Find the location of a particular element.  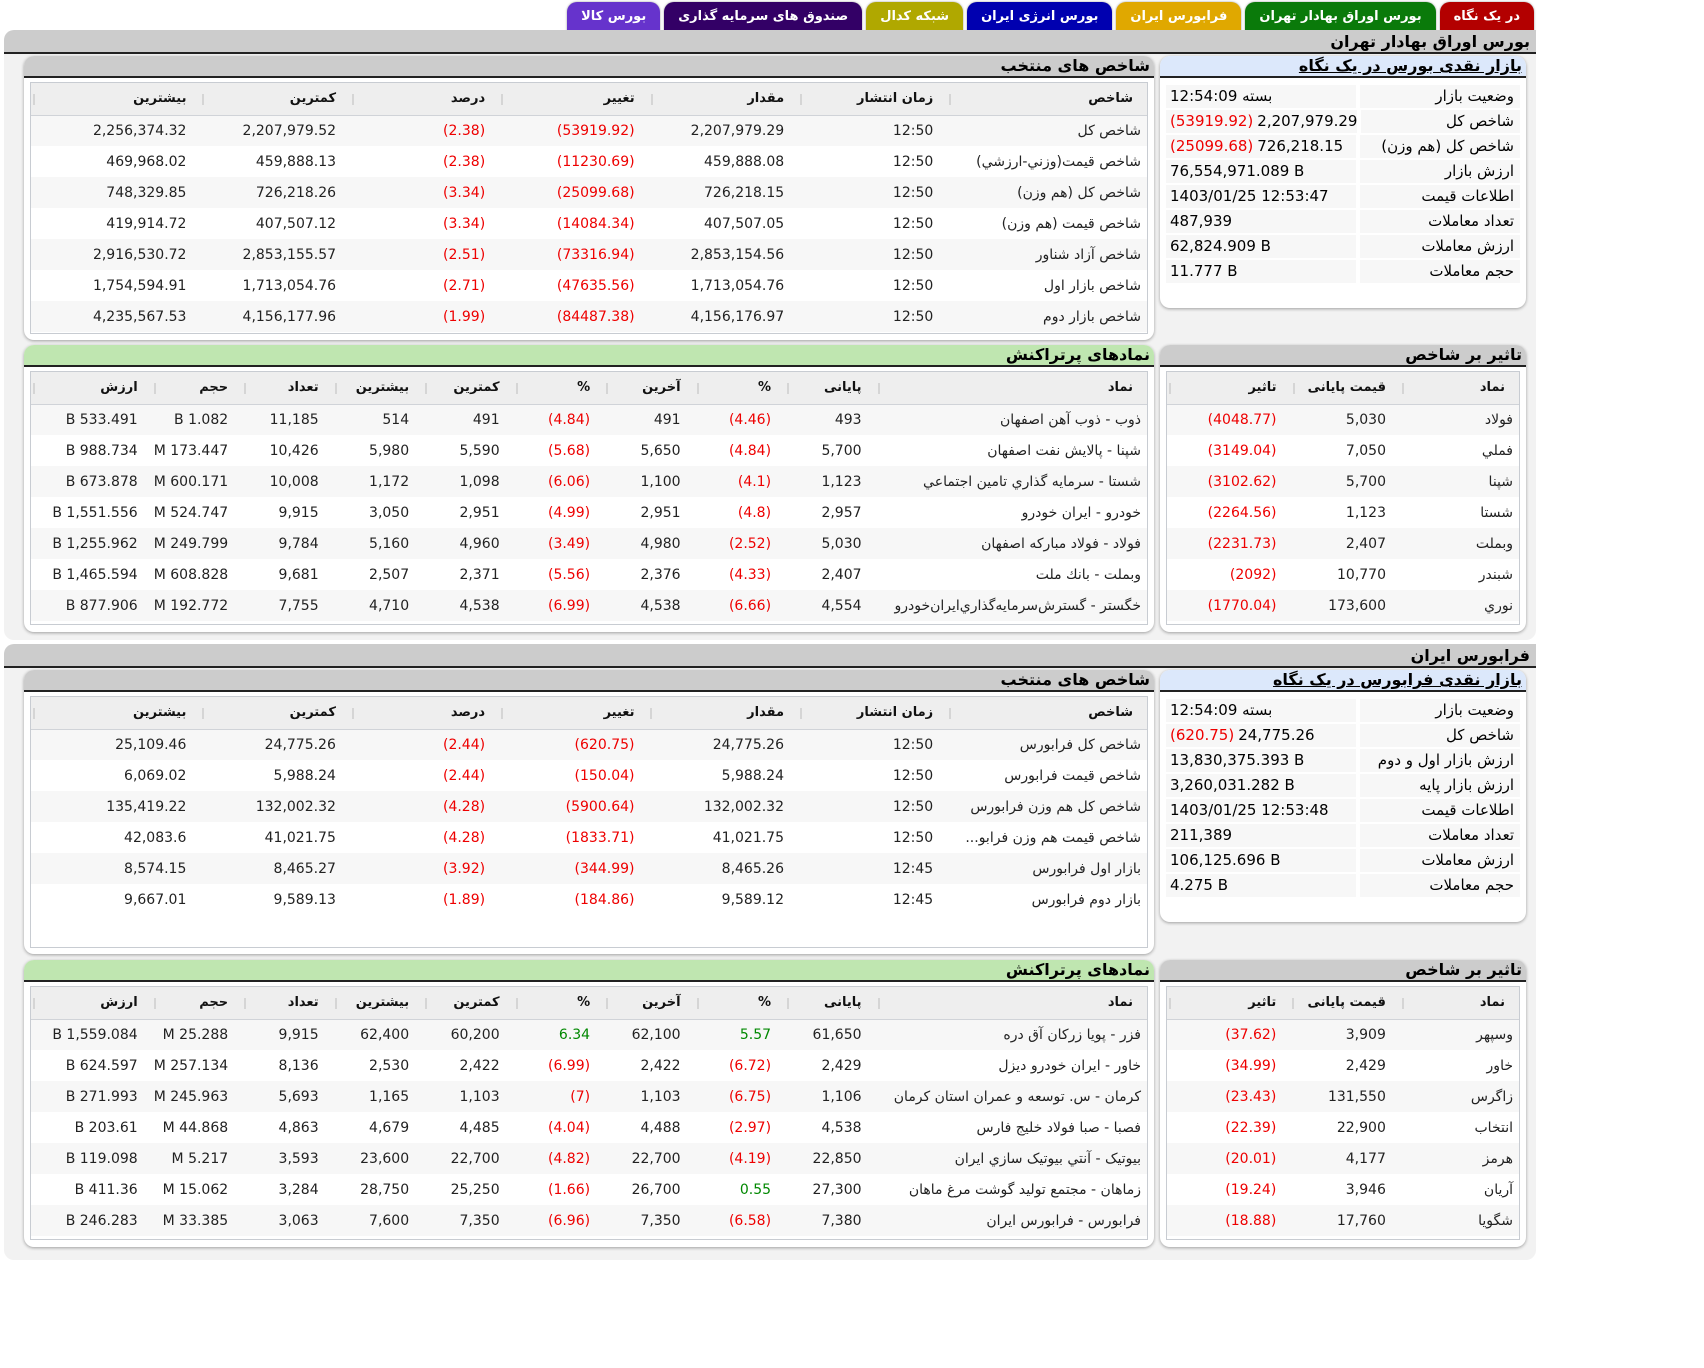

tab-1: بورس اوراق بهادار تهران is located at coordinates (1340, 17).